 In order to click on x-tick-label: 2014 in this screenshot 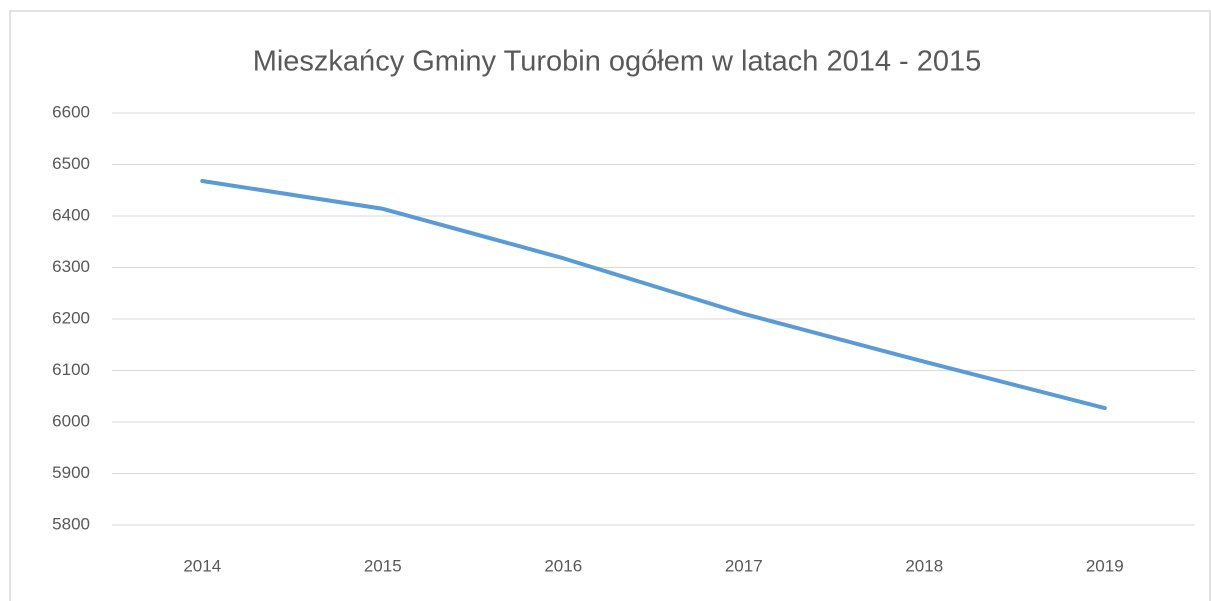, I will do `click(202, 565)`.